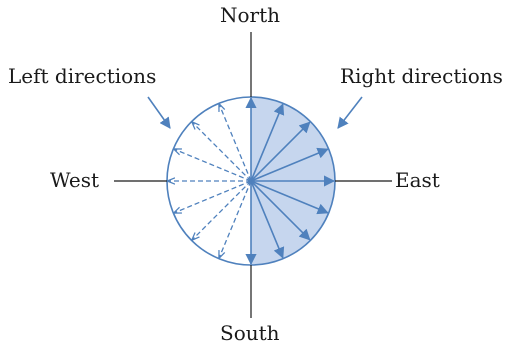  Describe the element at coordinates (159, 112) in the screenshot. I see `left-directions-pointer` at that location.